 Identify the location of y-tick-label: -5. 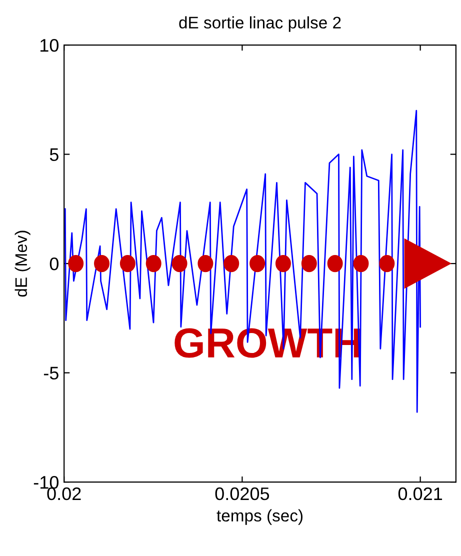
(51, 373).